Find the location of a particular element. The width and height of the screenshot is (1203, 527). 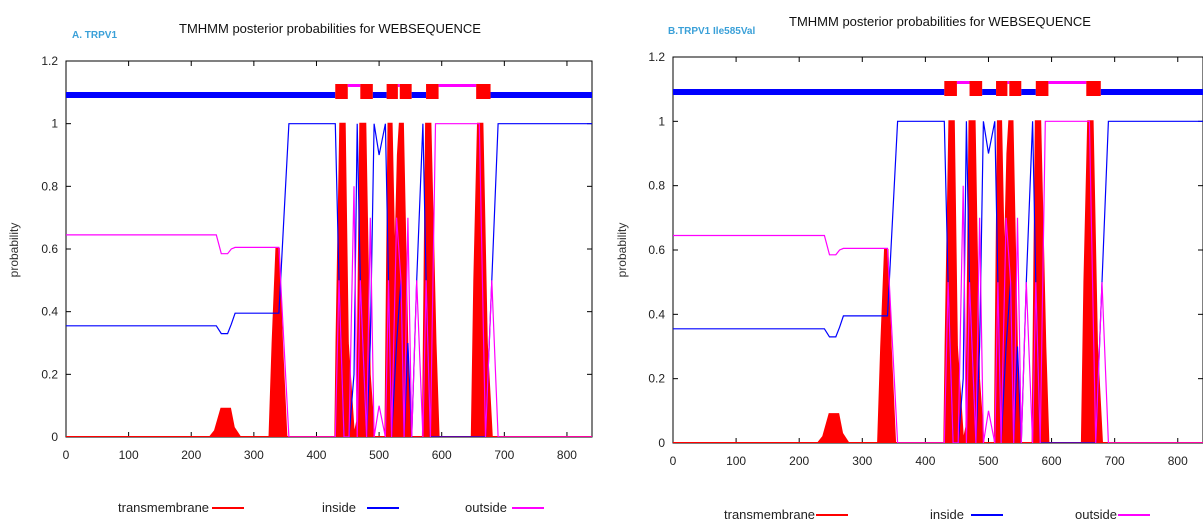

panel-label: A. TRPV1 is located at coordinates (94, 35).